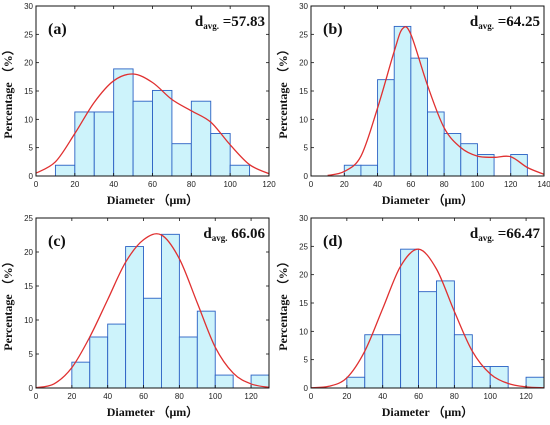  I want to click on panel-label: (c), so click(57, 241).